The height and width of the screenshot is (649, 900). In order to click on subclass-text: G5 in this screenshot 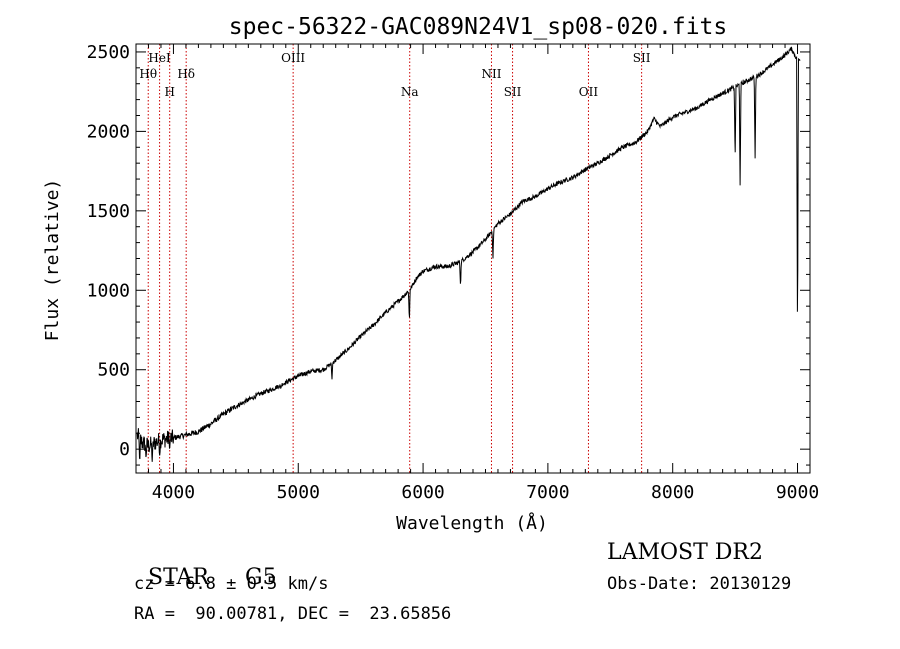, I will do `click(261, 577)`.